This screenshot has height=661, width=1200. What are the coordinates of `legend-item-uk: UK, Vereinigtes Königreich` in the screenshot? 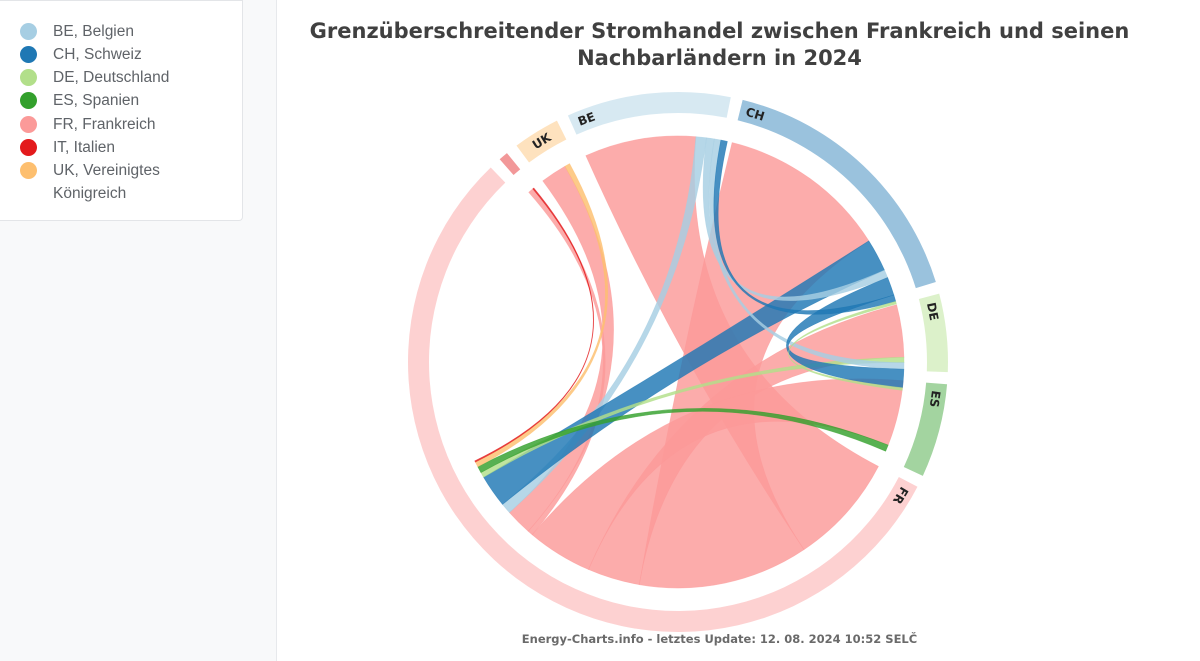 It's located at (121, 182).